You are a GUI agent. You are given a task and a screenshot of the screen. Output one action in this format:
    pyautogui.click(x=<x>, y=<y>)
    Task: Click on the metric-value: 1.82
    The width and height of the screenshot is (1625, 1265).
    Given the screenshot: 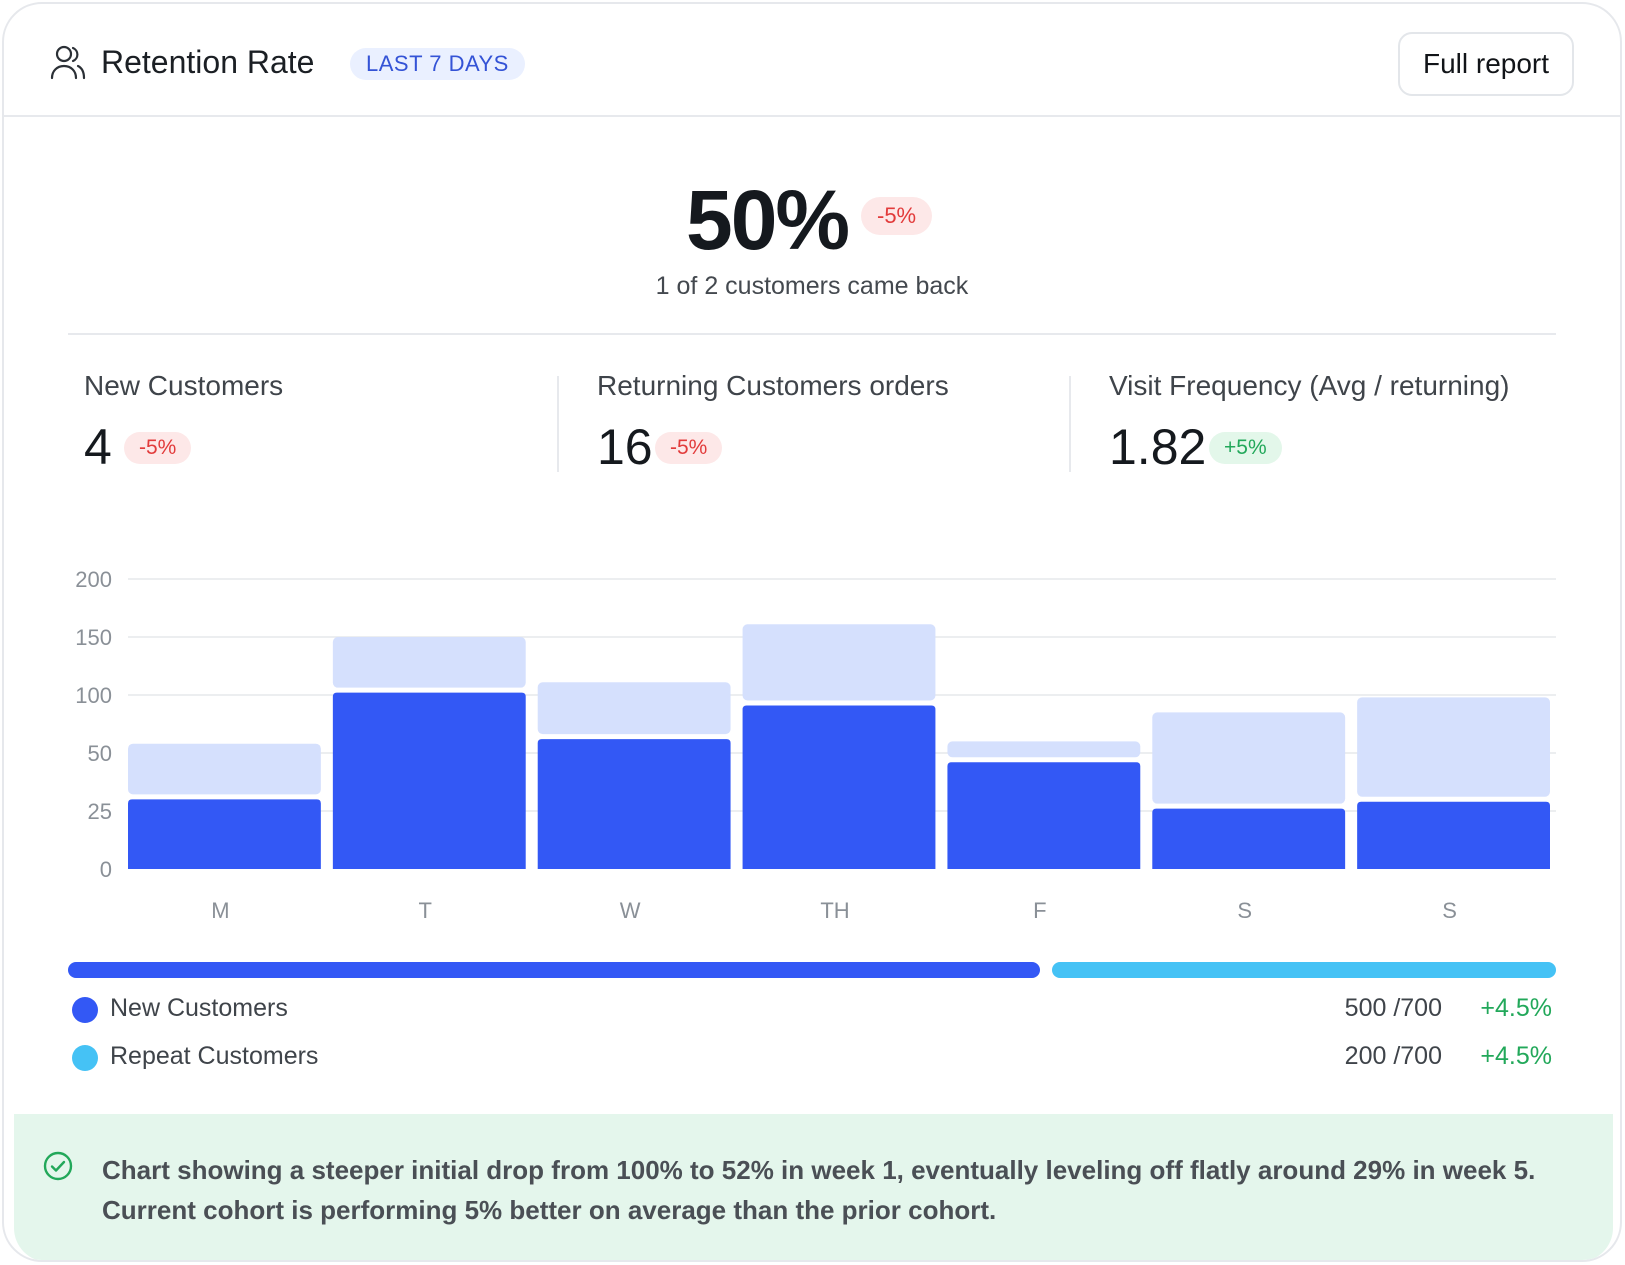 What is the action you would take?
    pyautogui.click(x=1158, y=447)
    